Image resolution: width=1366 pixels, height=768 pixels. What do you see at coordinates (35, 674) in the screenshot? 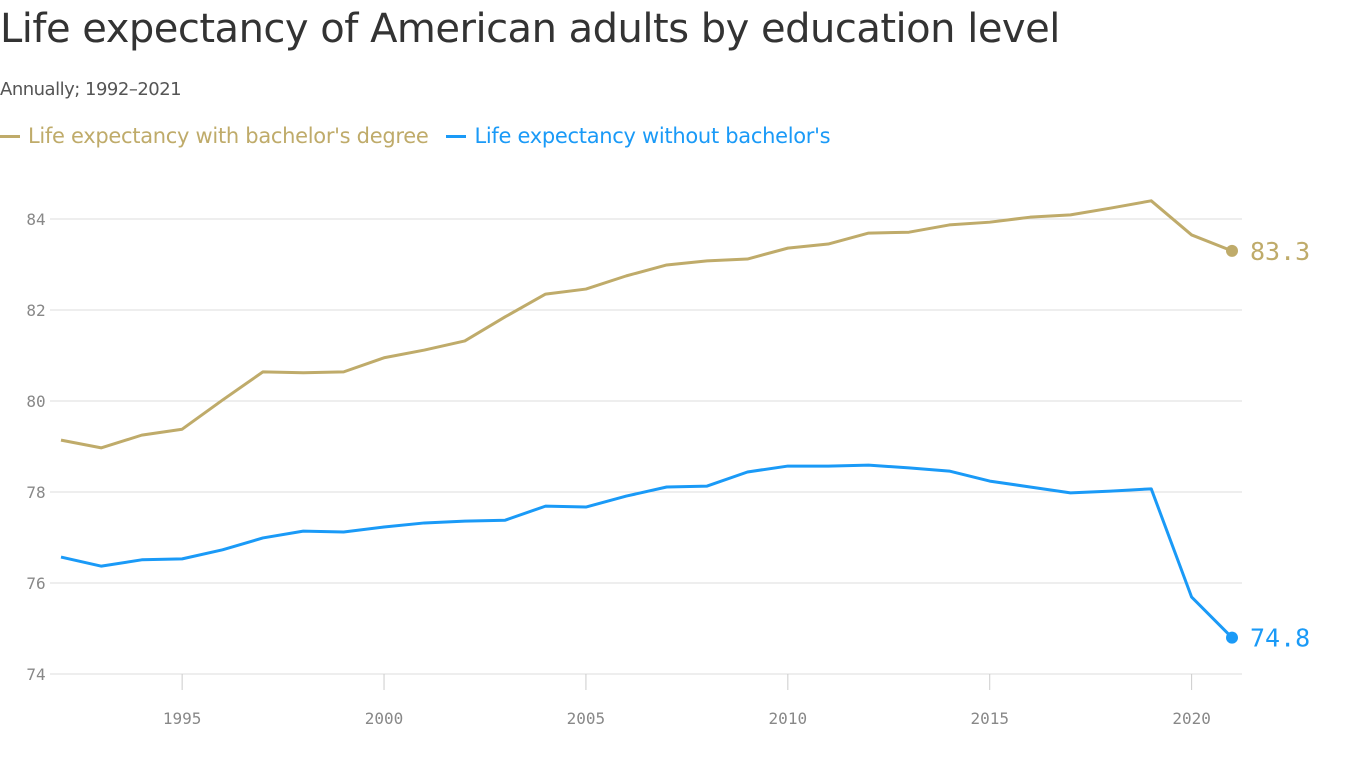
I see `y-tick-label: 74` at bounding box center [35, 674].